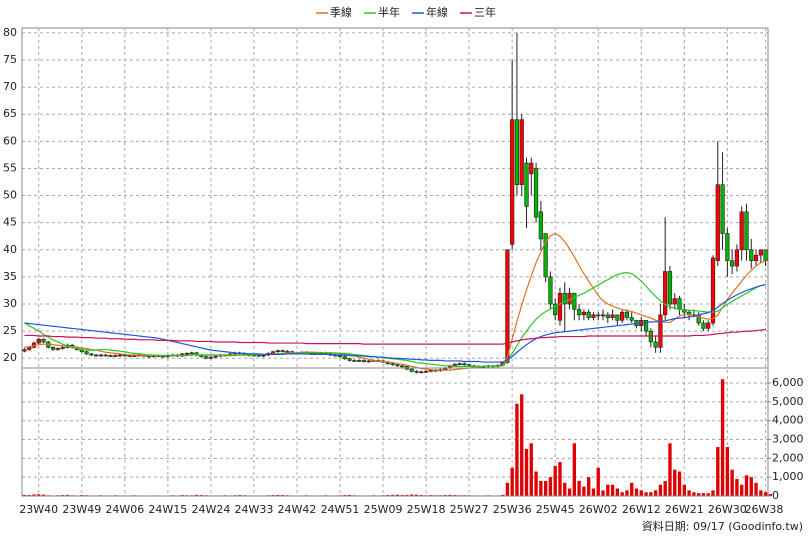 This screenshot has width=808, height=540. Describe the element at coordinates (38, 509) in the screenshot. I see `x-tick-label: 23W40` at that location.